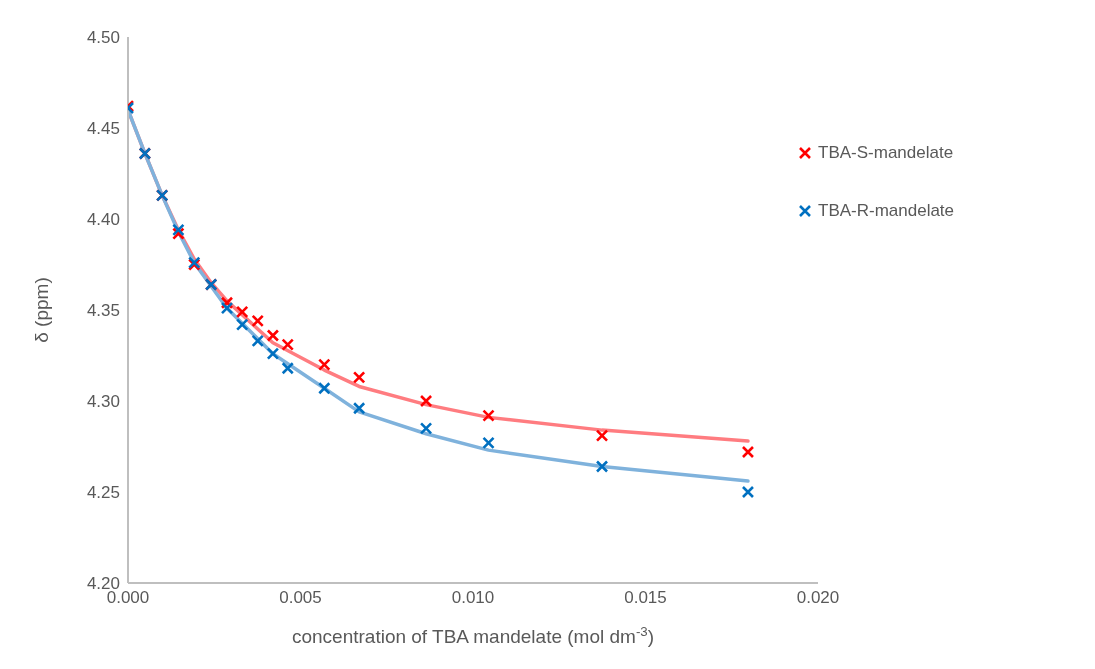  What do you see at coordinates (103, 493) in the screenshot?
I see `y-tick-label: 4.25` at bounding box center [103, 493].